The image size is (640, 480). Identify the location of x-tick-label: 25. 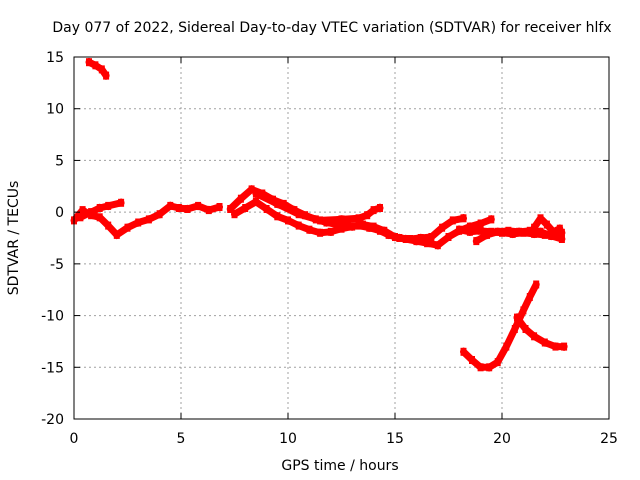
(609, 439).